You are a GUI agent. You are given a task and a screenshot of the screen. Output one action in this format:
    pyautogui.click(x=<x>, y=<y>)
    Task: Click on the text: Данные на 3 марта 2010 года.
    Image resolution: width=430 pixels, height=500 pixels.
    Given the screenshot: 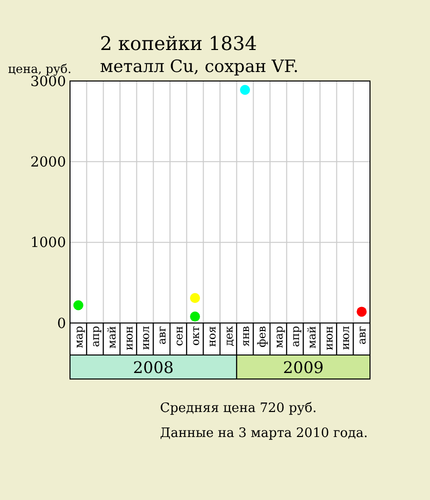 What is the action you would take?
    pyautogui.click(x=264, y=433)
    